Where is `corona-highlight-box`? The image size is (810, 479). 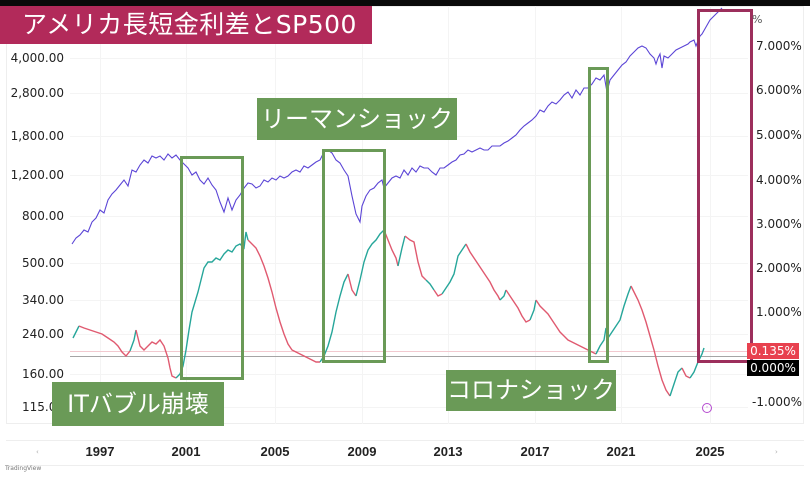
corona-highlight-box is located at coordinates (598, 215).